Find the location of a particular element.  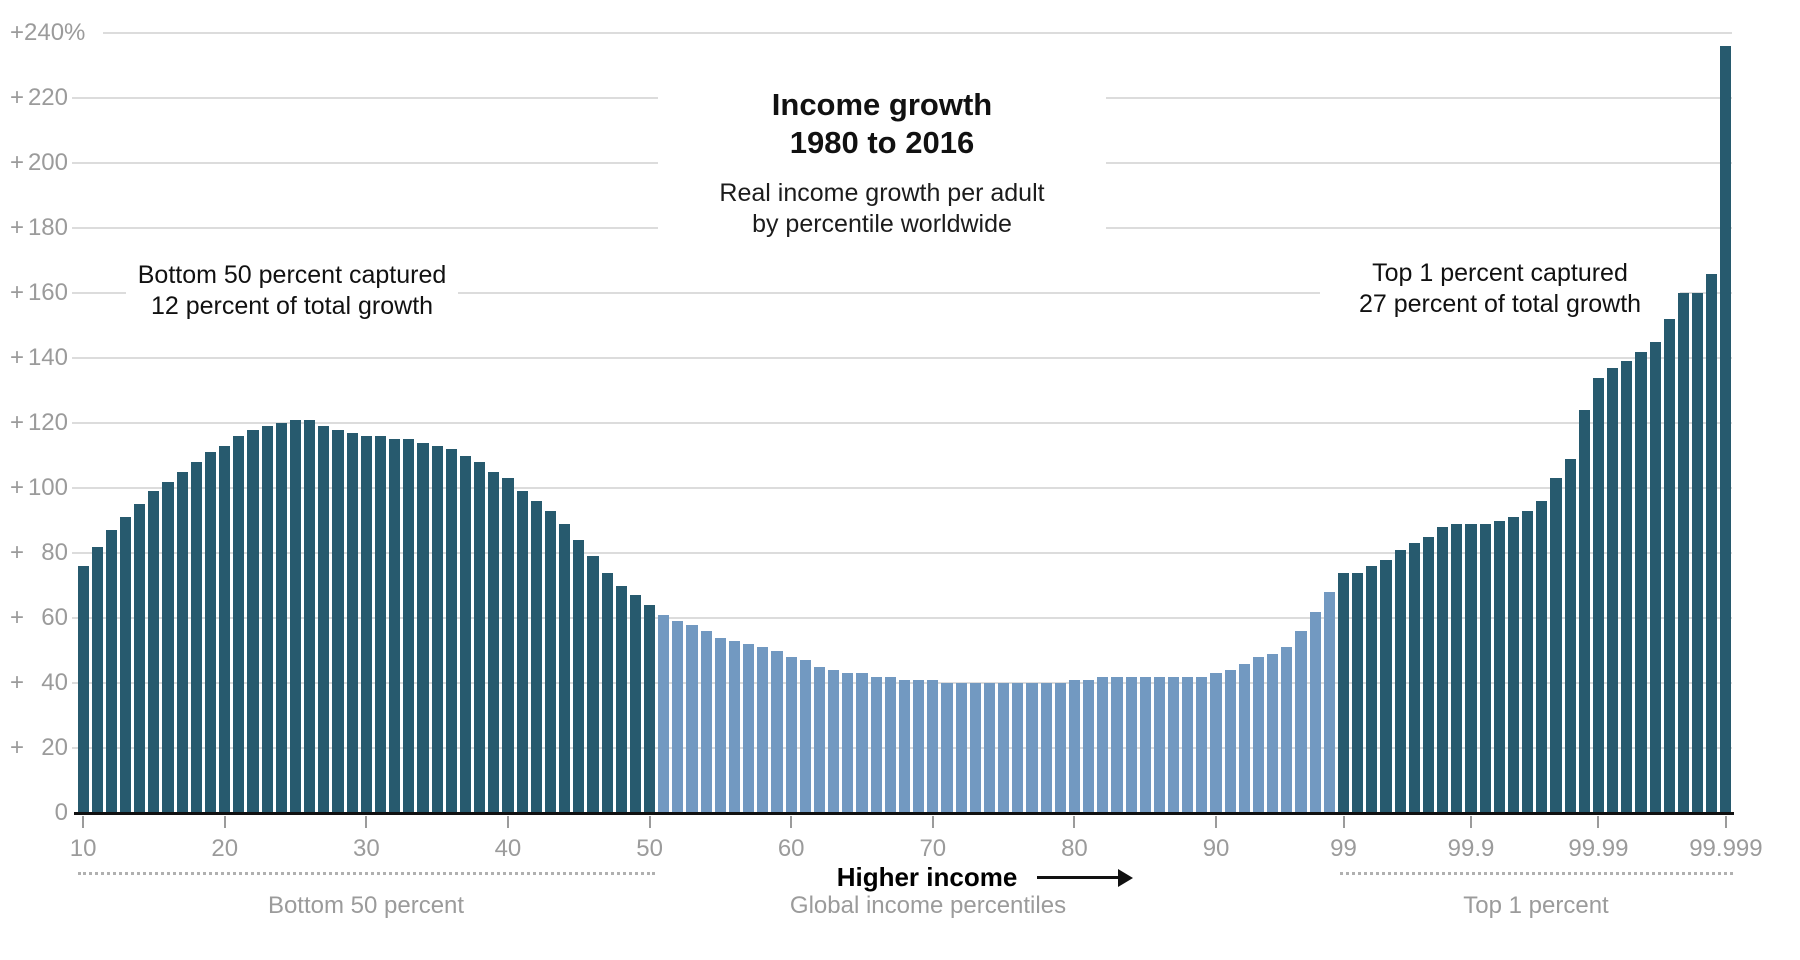

bottom50-segment-label: Bottom 50 percent is located at coordinates (366, 905).